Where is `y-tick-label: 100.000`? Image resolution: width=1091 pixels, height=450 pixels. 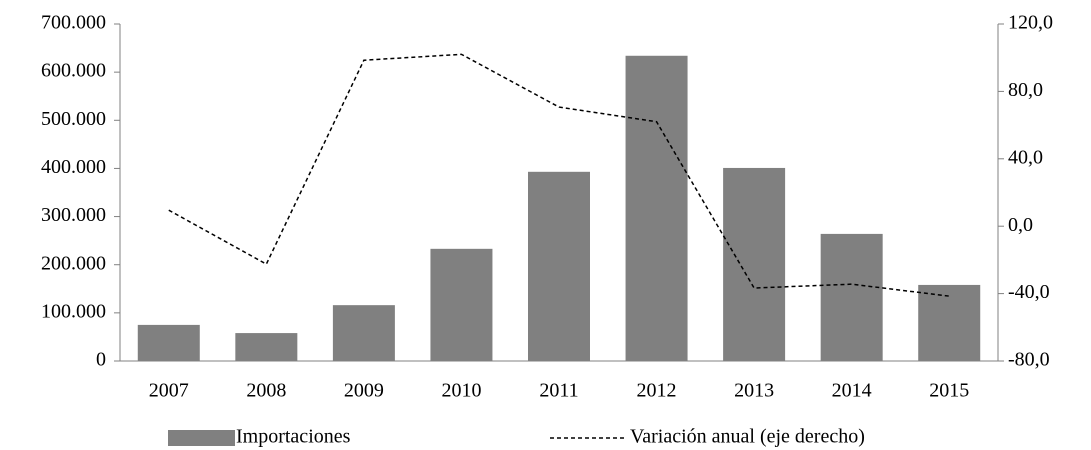 y-tick-label: 100.000 is located at coordinates (73, 311).